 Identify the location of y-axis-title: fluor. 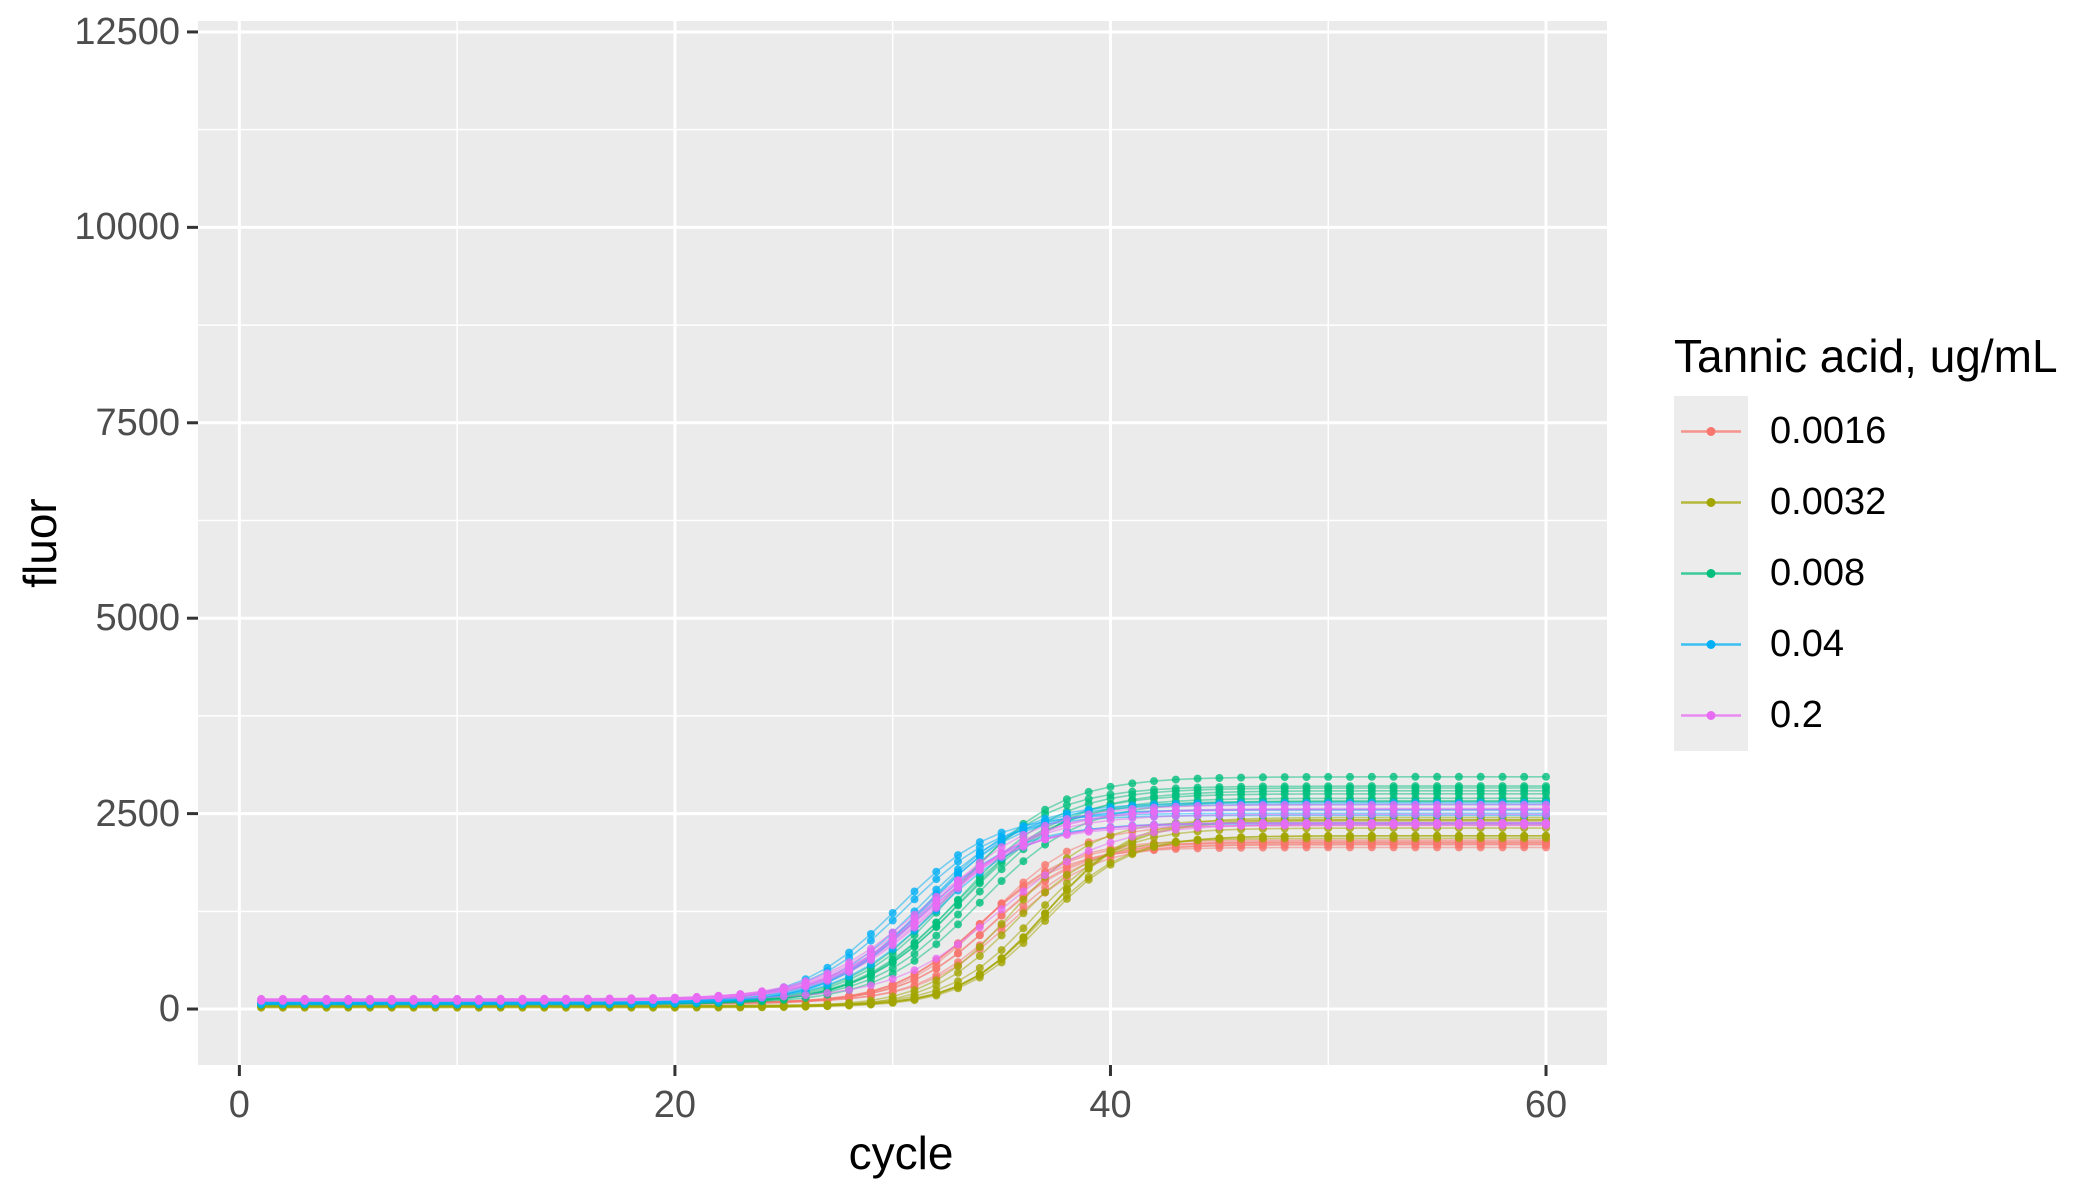
(40, 543).